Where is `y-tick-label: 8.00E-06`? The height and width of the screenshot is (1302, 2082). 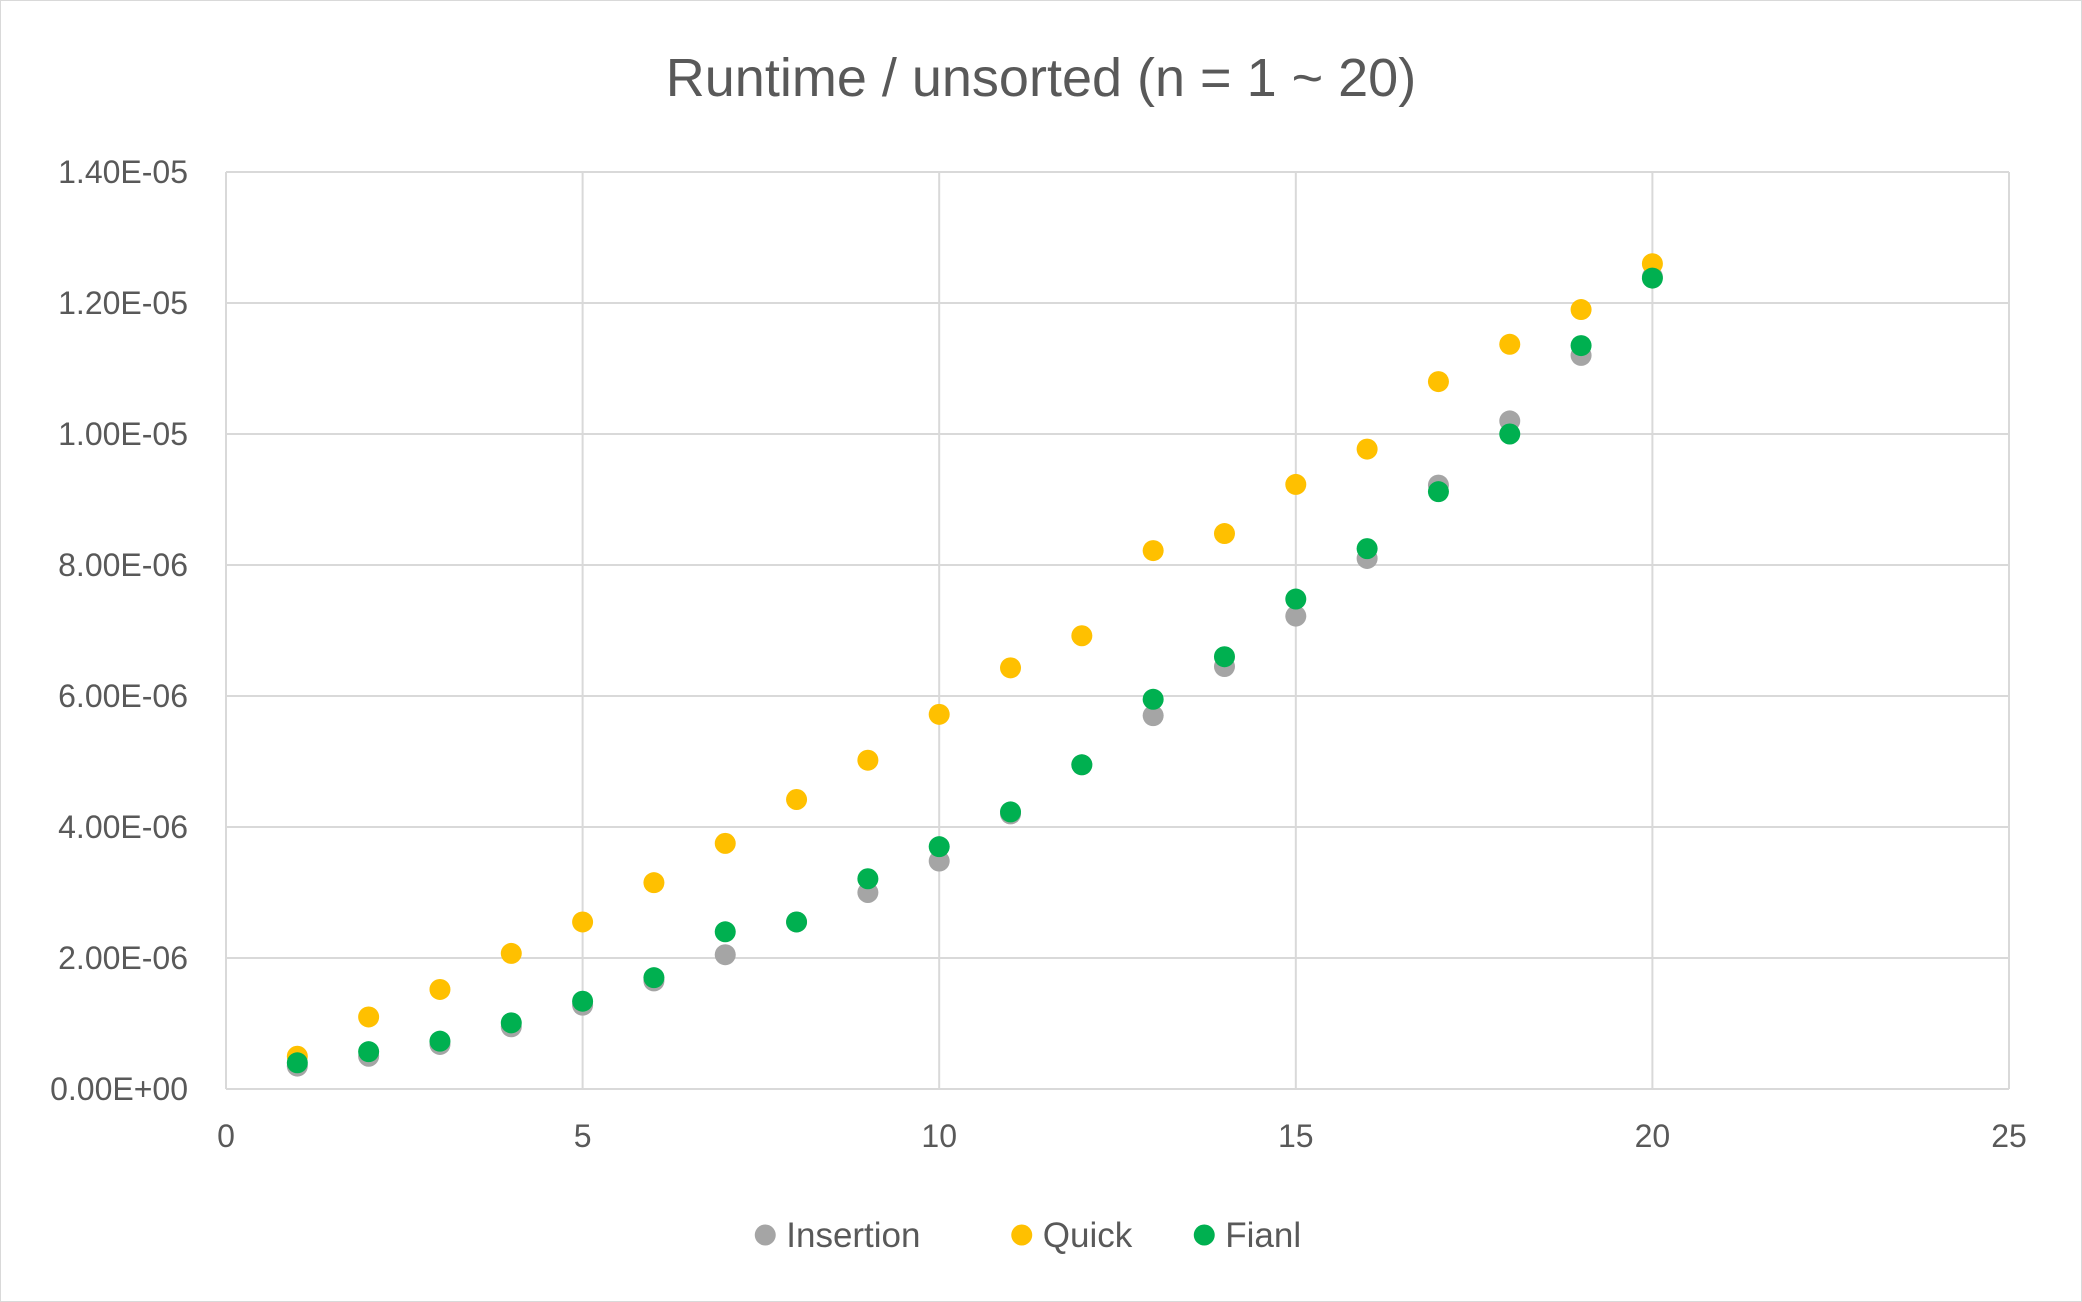
y-tick-label: 8.00E-06 is located at coordinates (123, 565).